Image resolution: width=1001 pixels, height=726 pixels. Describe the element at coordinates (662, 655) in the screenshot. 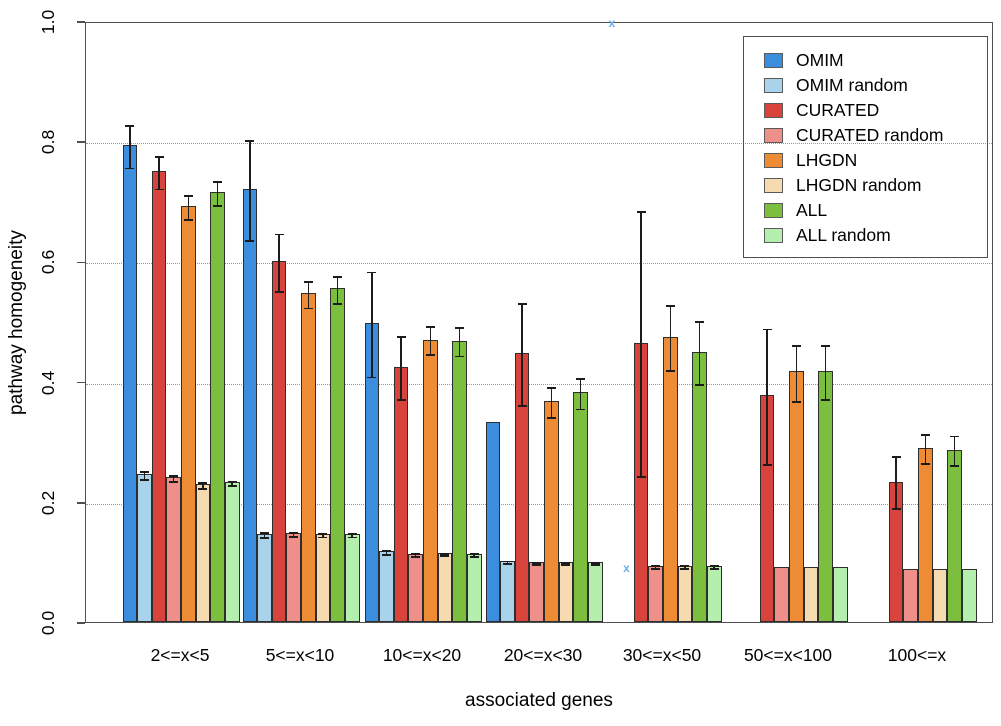

I see `x-category-label: 30<=x<50` at that location.